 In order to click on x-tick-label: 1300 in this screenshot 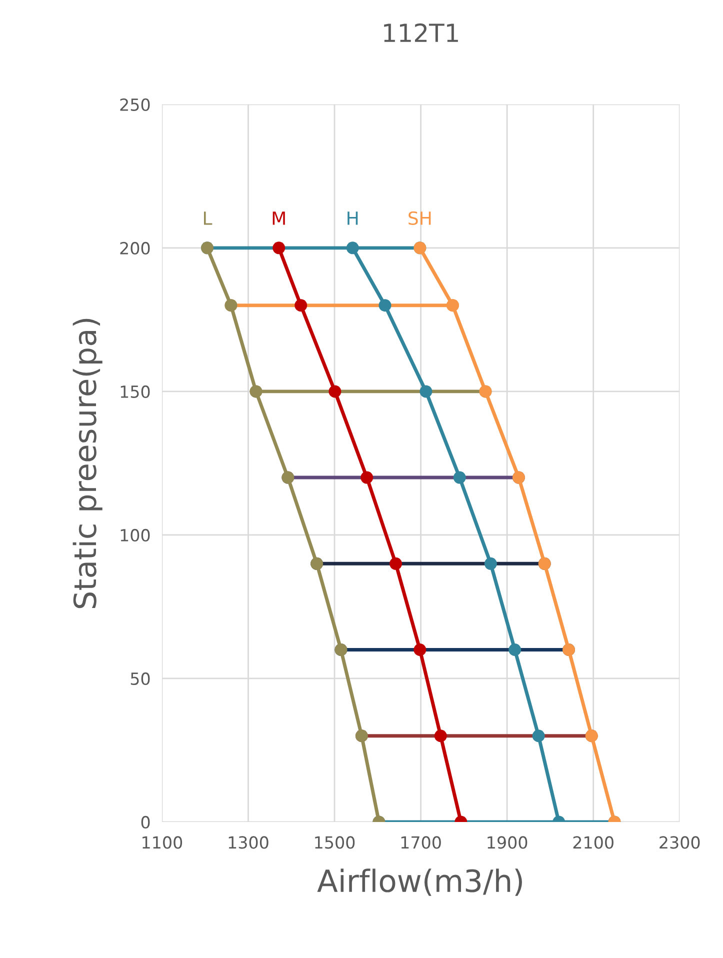, I will do `click(248, 842)`.